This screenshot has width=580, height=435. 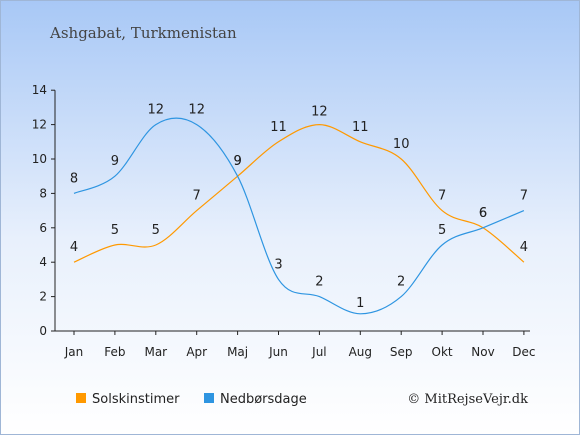 I want to click on y-tick-label: 0, so click(x=43, y=331).